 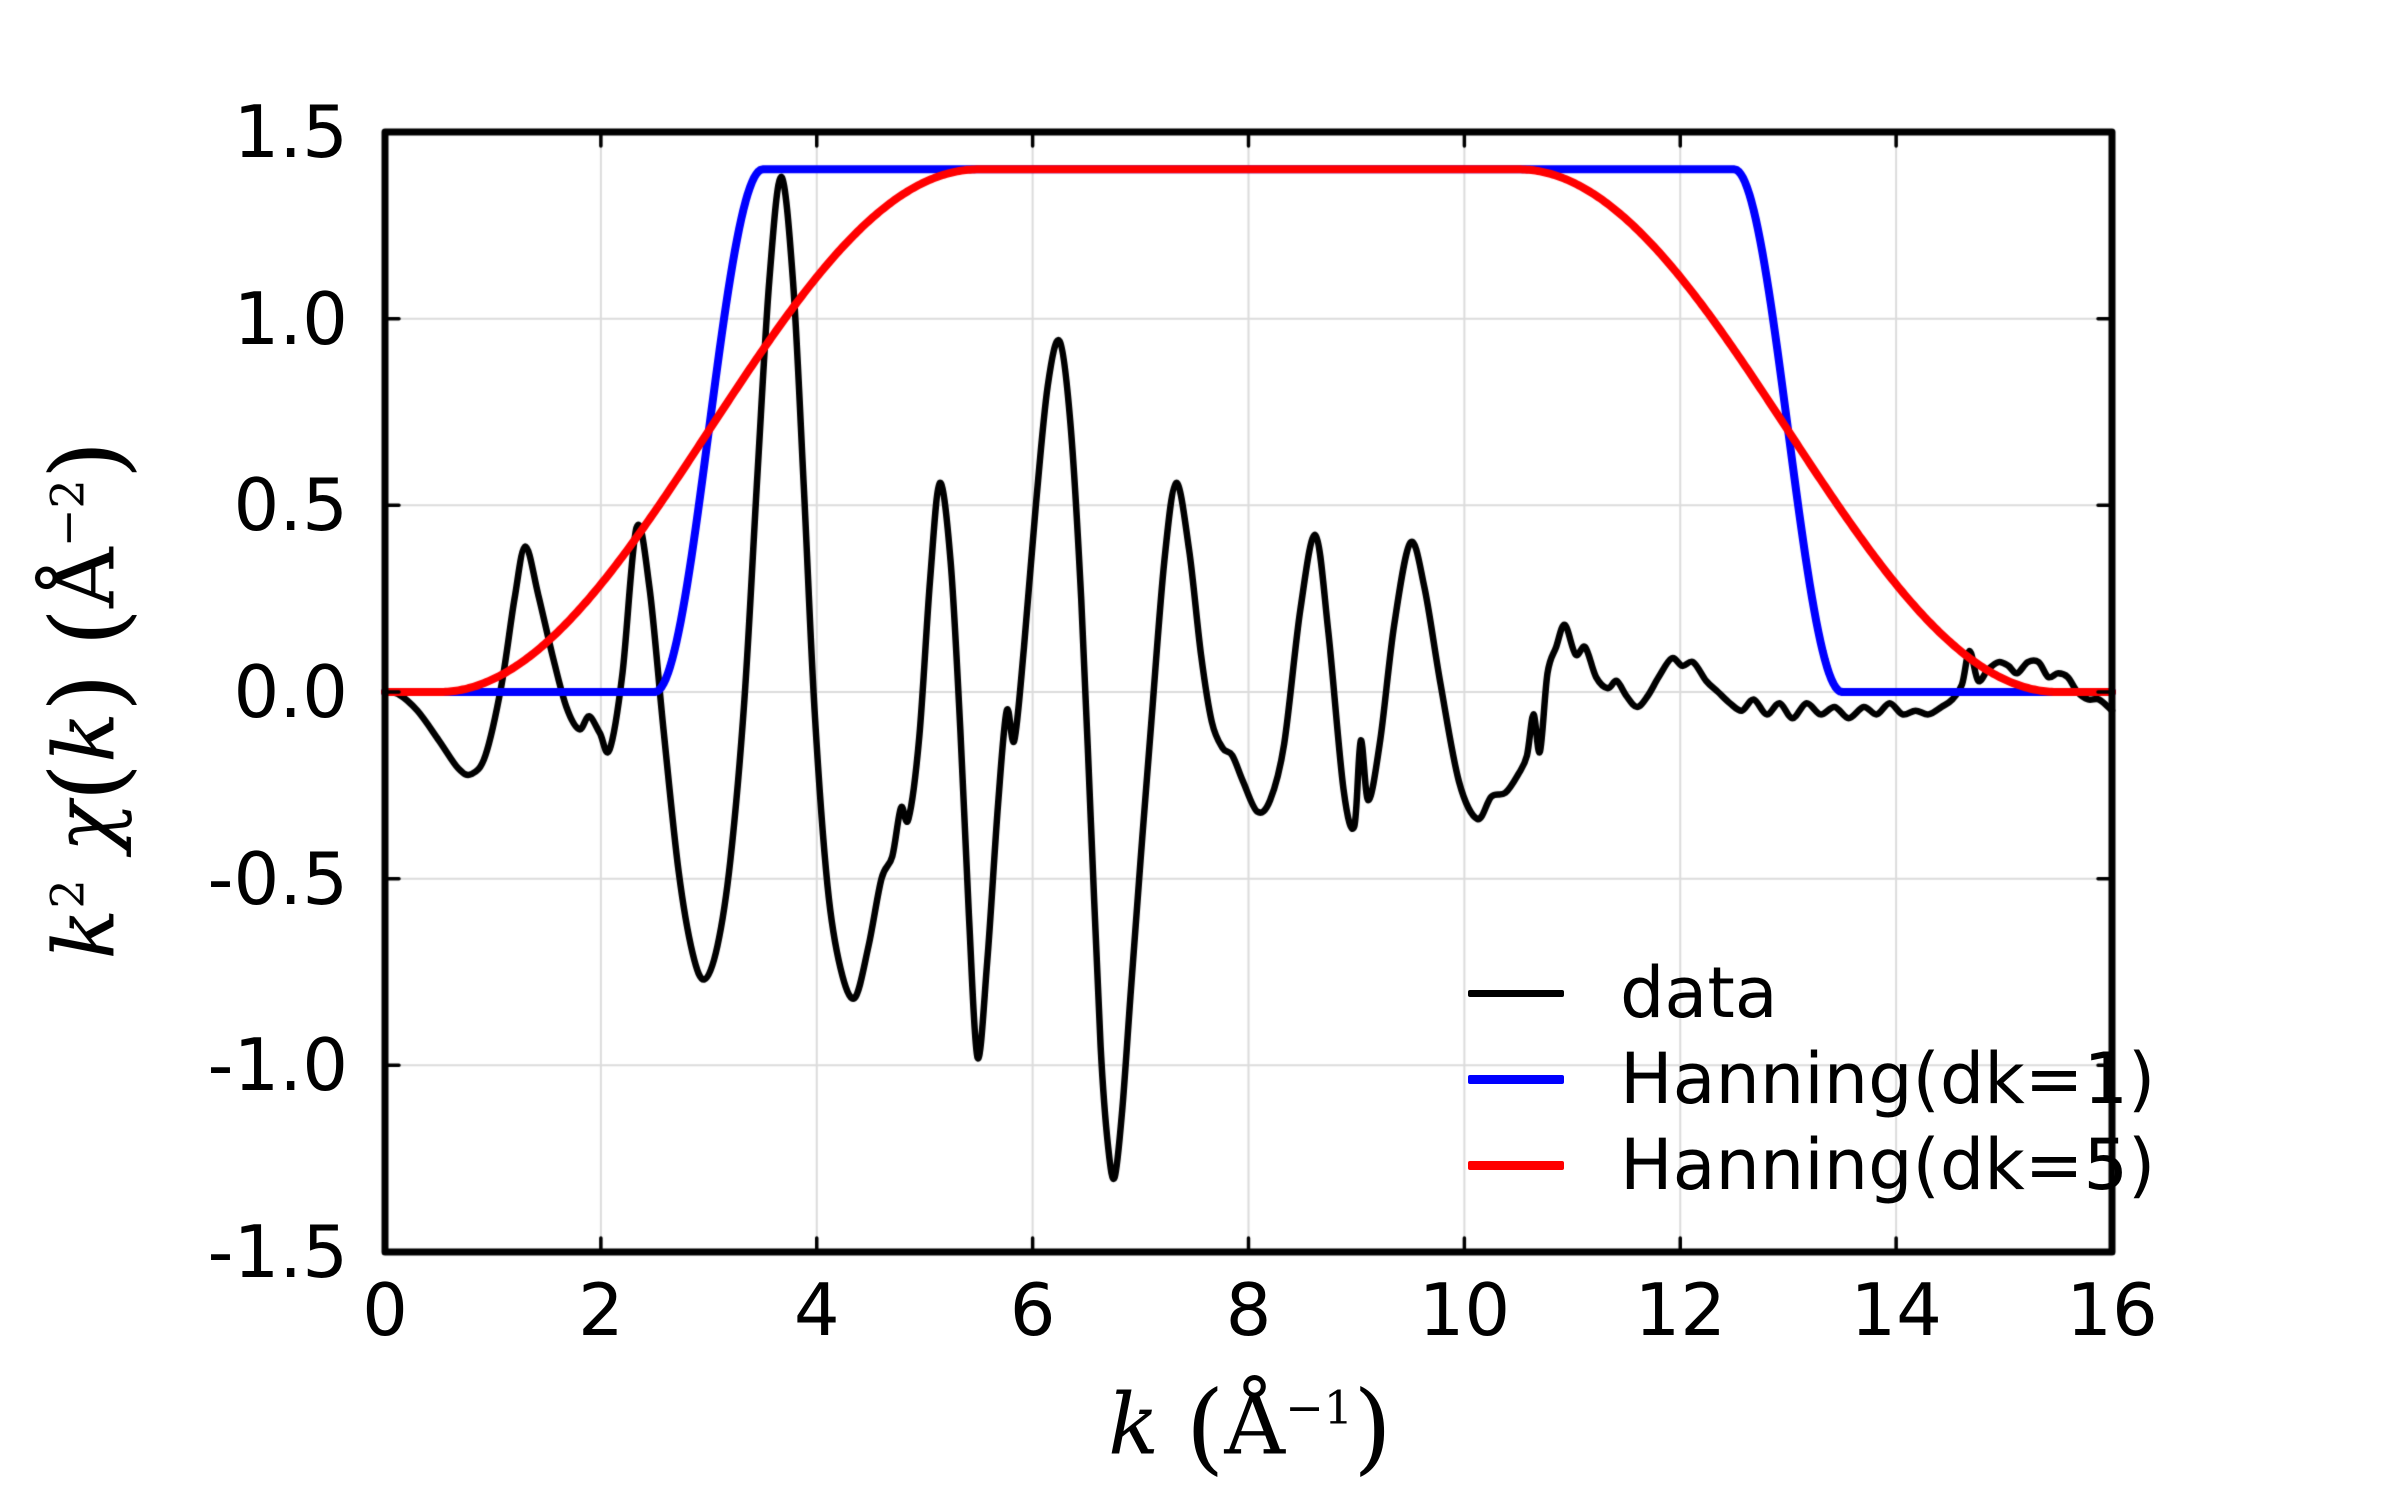 I want to click on x-tick-label: 8, so click(x=1248, y=1310).